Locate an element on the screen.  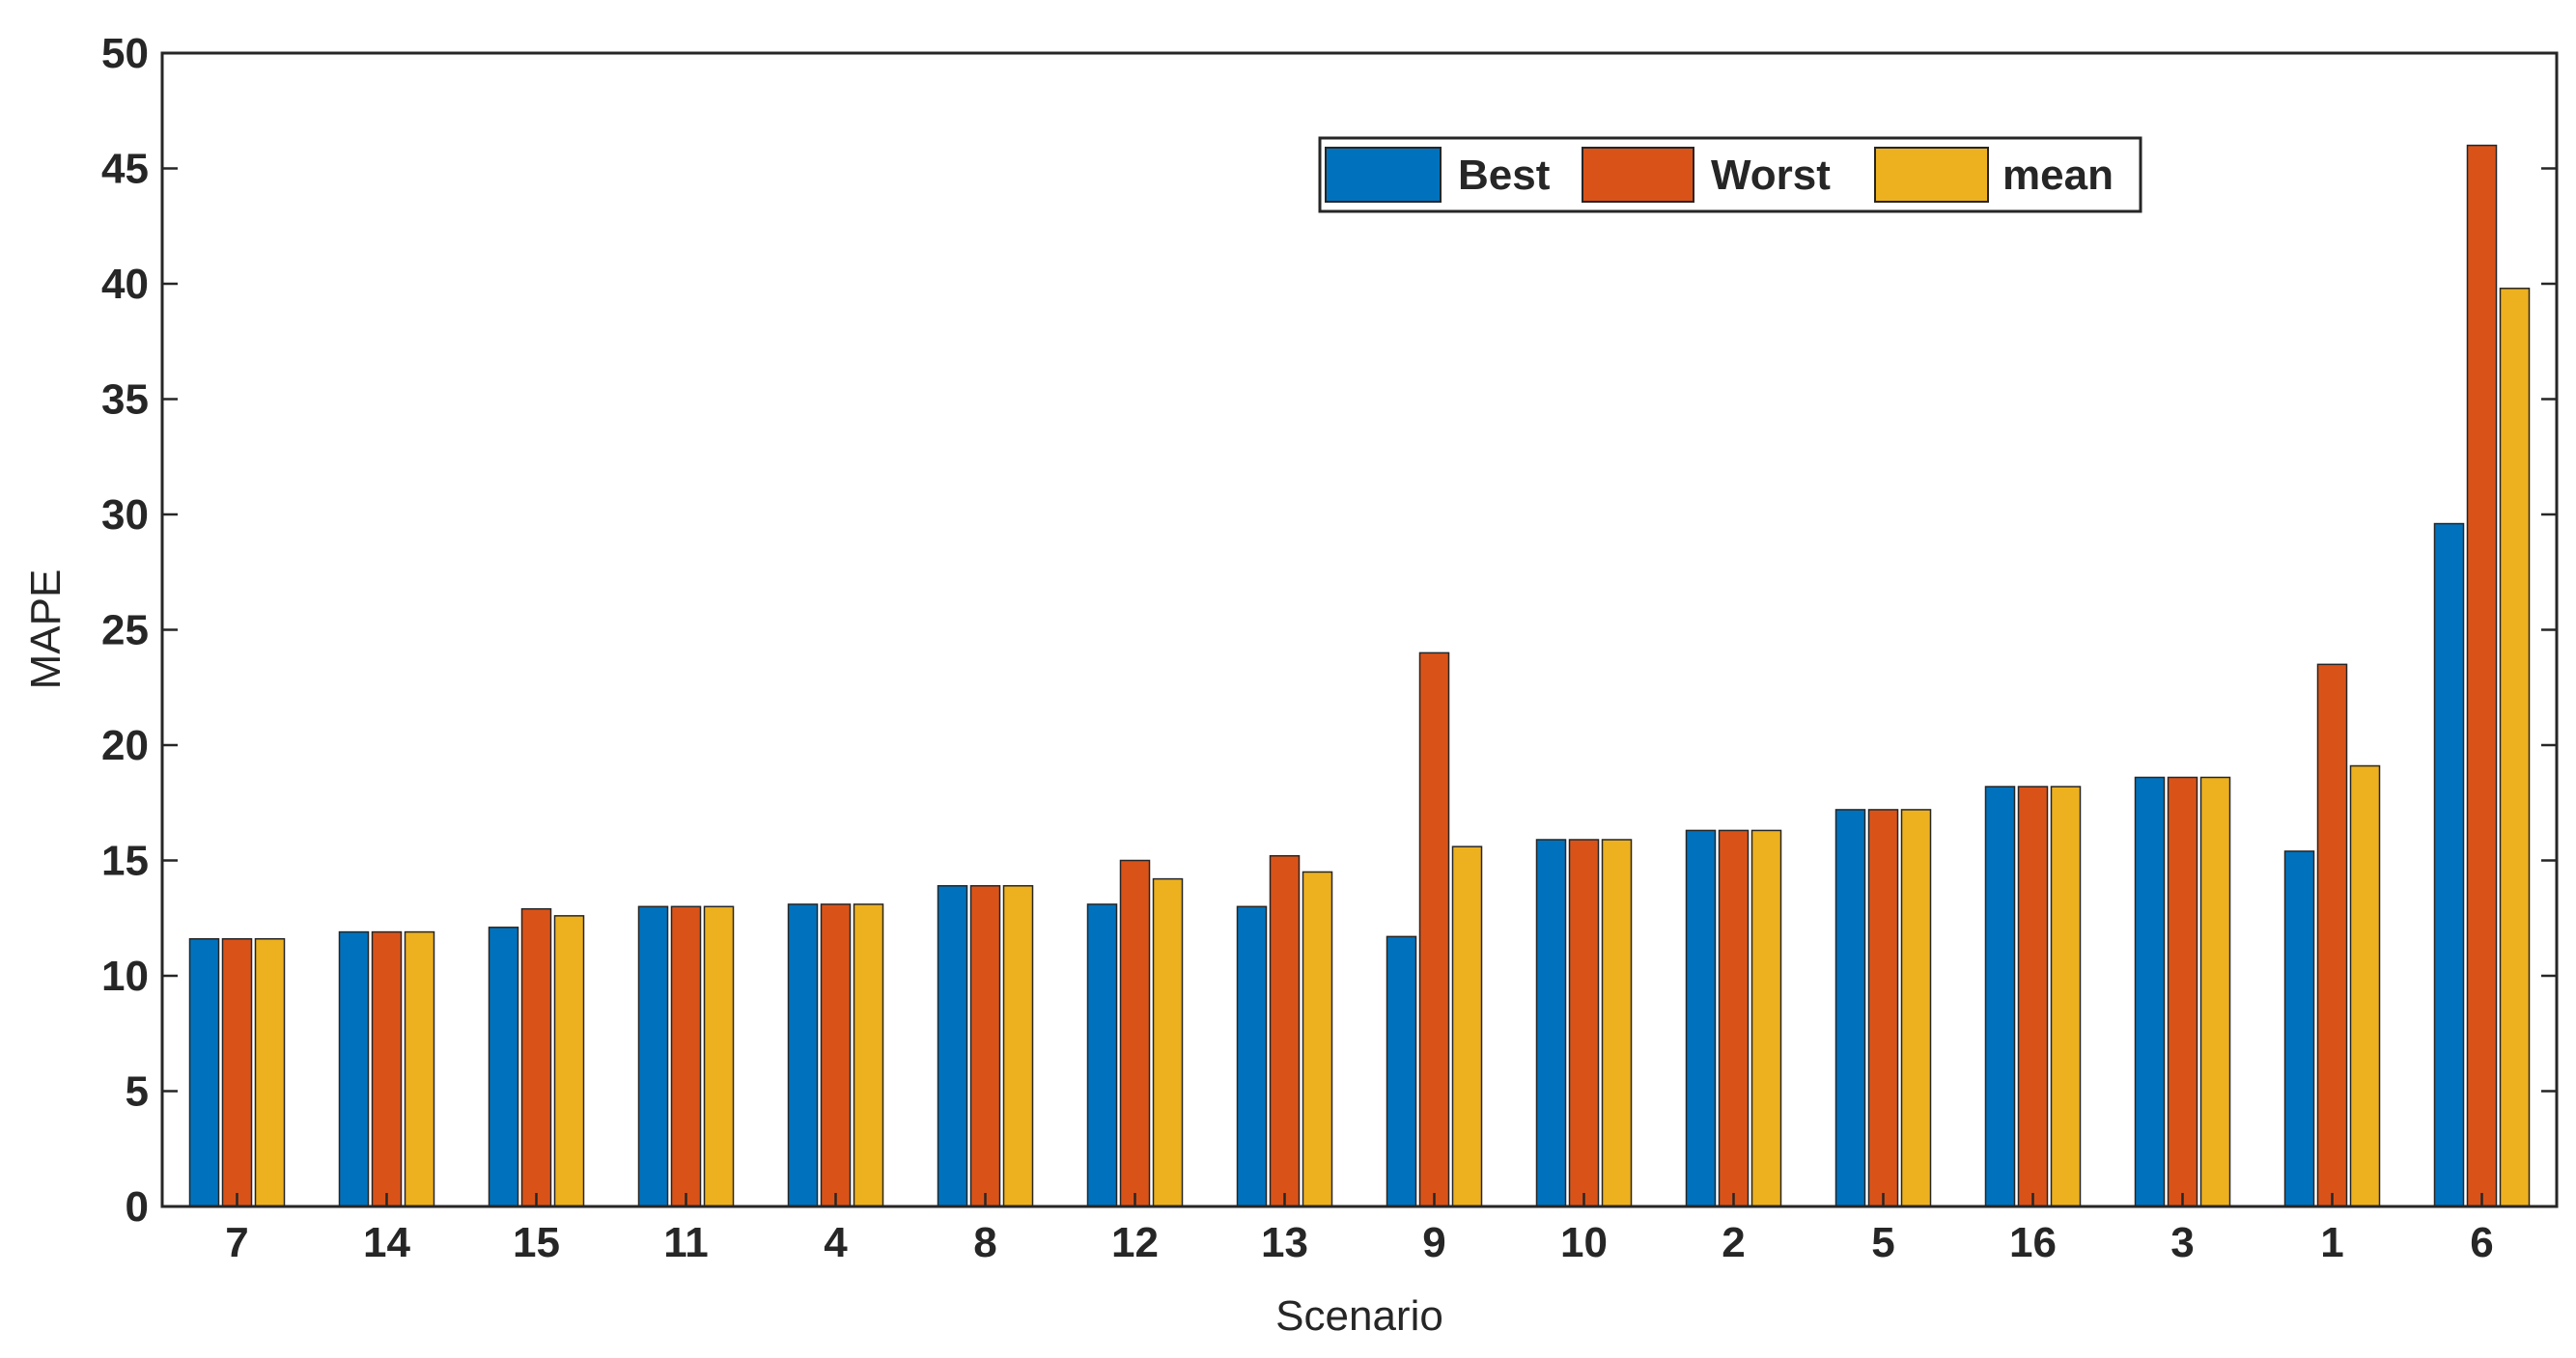
x-tick-label: 2 is located at coordinates (1734, 1242).